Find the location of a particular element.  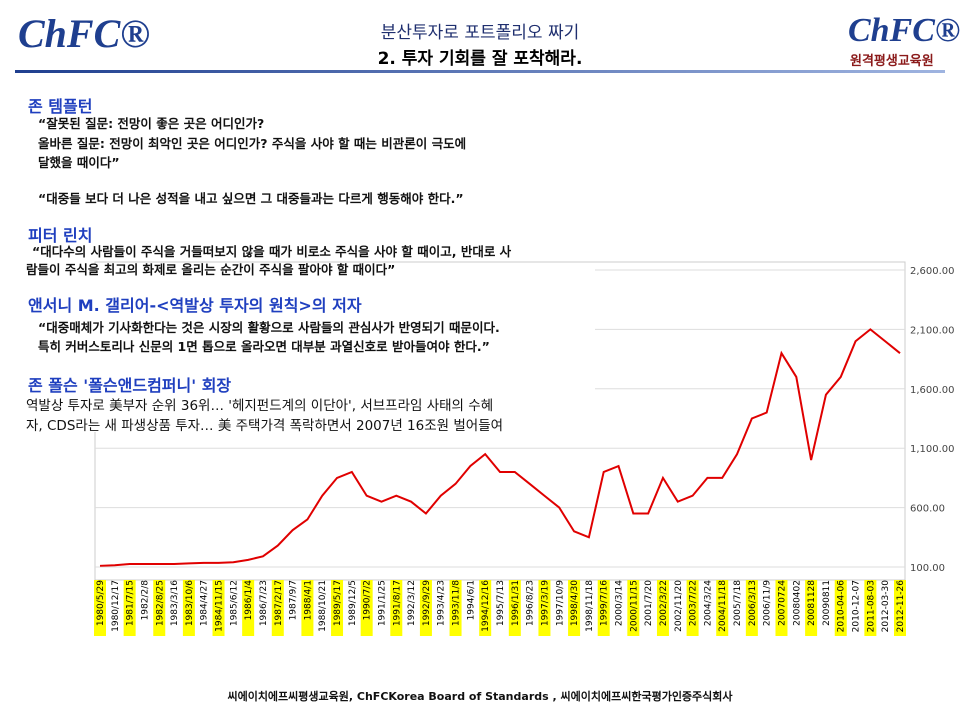

x-tick-label: 2012-11-26 is located at coordinates (901, 606).